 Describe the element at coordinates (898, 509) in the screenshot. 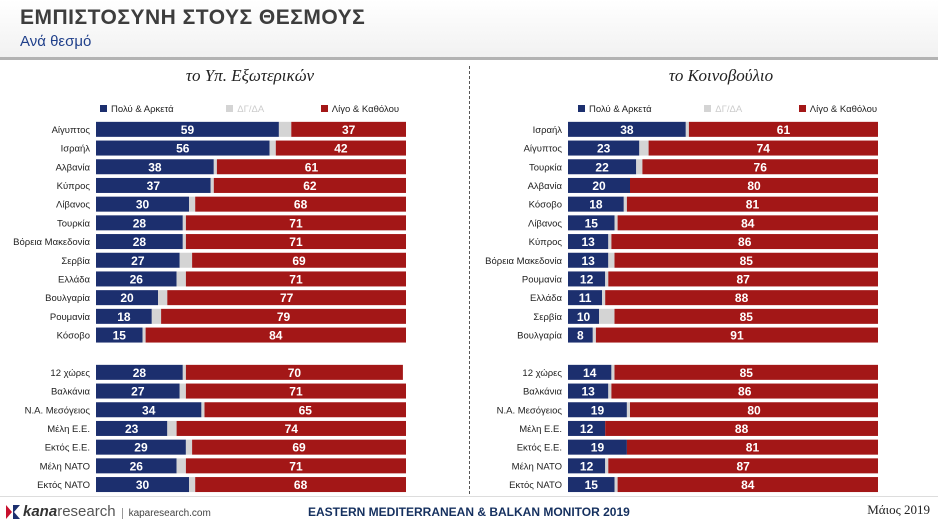

I see `report-date: Μάιος 2019` at that location.